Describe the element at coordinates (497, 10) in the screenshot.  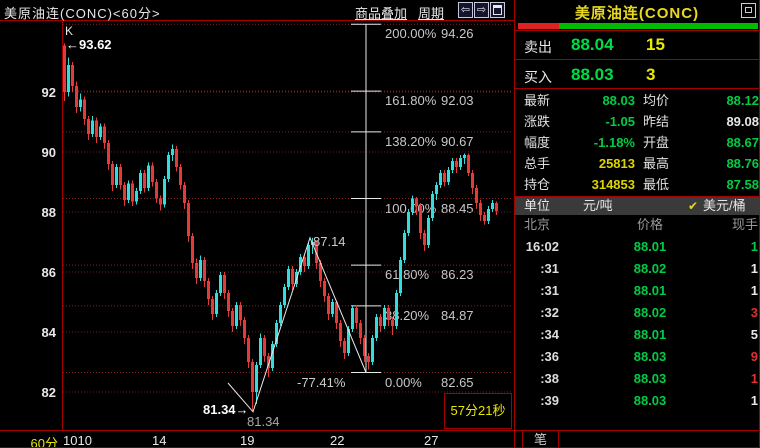
I see `split-window-icon` at that location.